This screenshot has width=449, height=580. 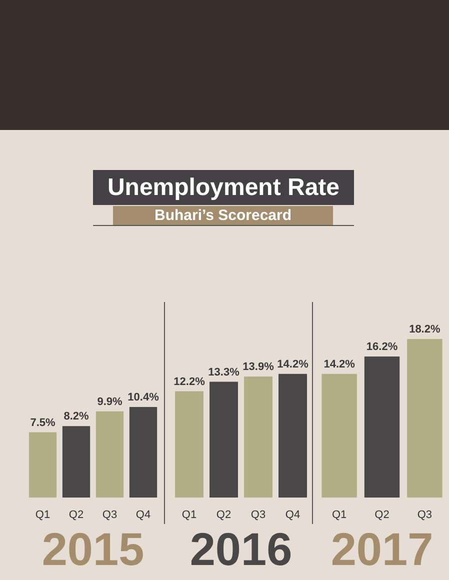 I want to click on data-label: 16.2%, so click(x=382, y=346).